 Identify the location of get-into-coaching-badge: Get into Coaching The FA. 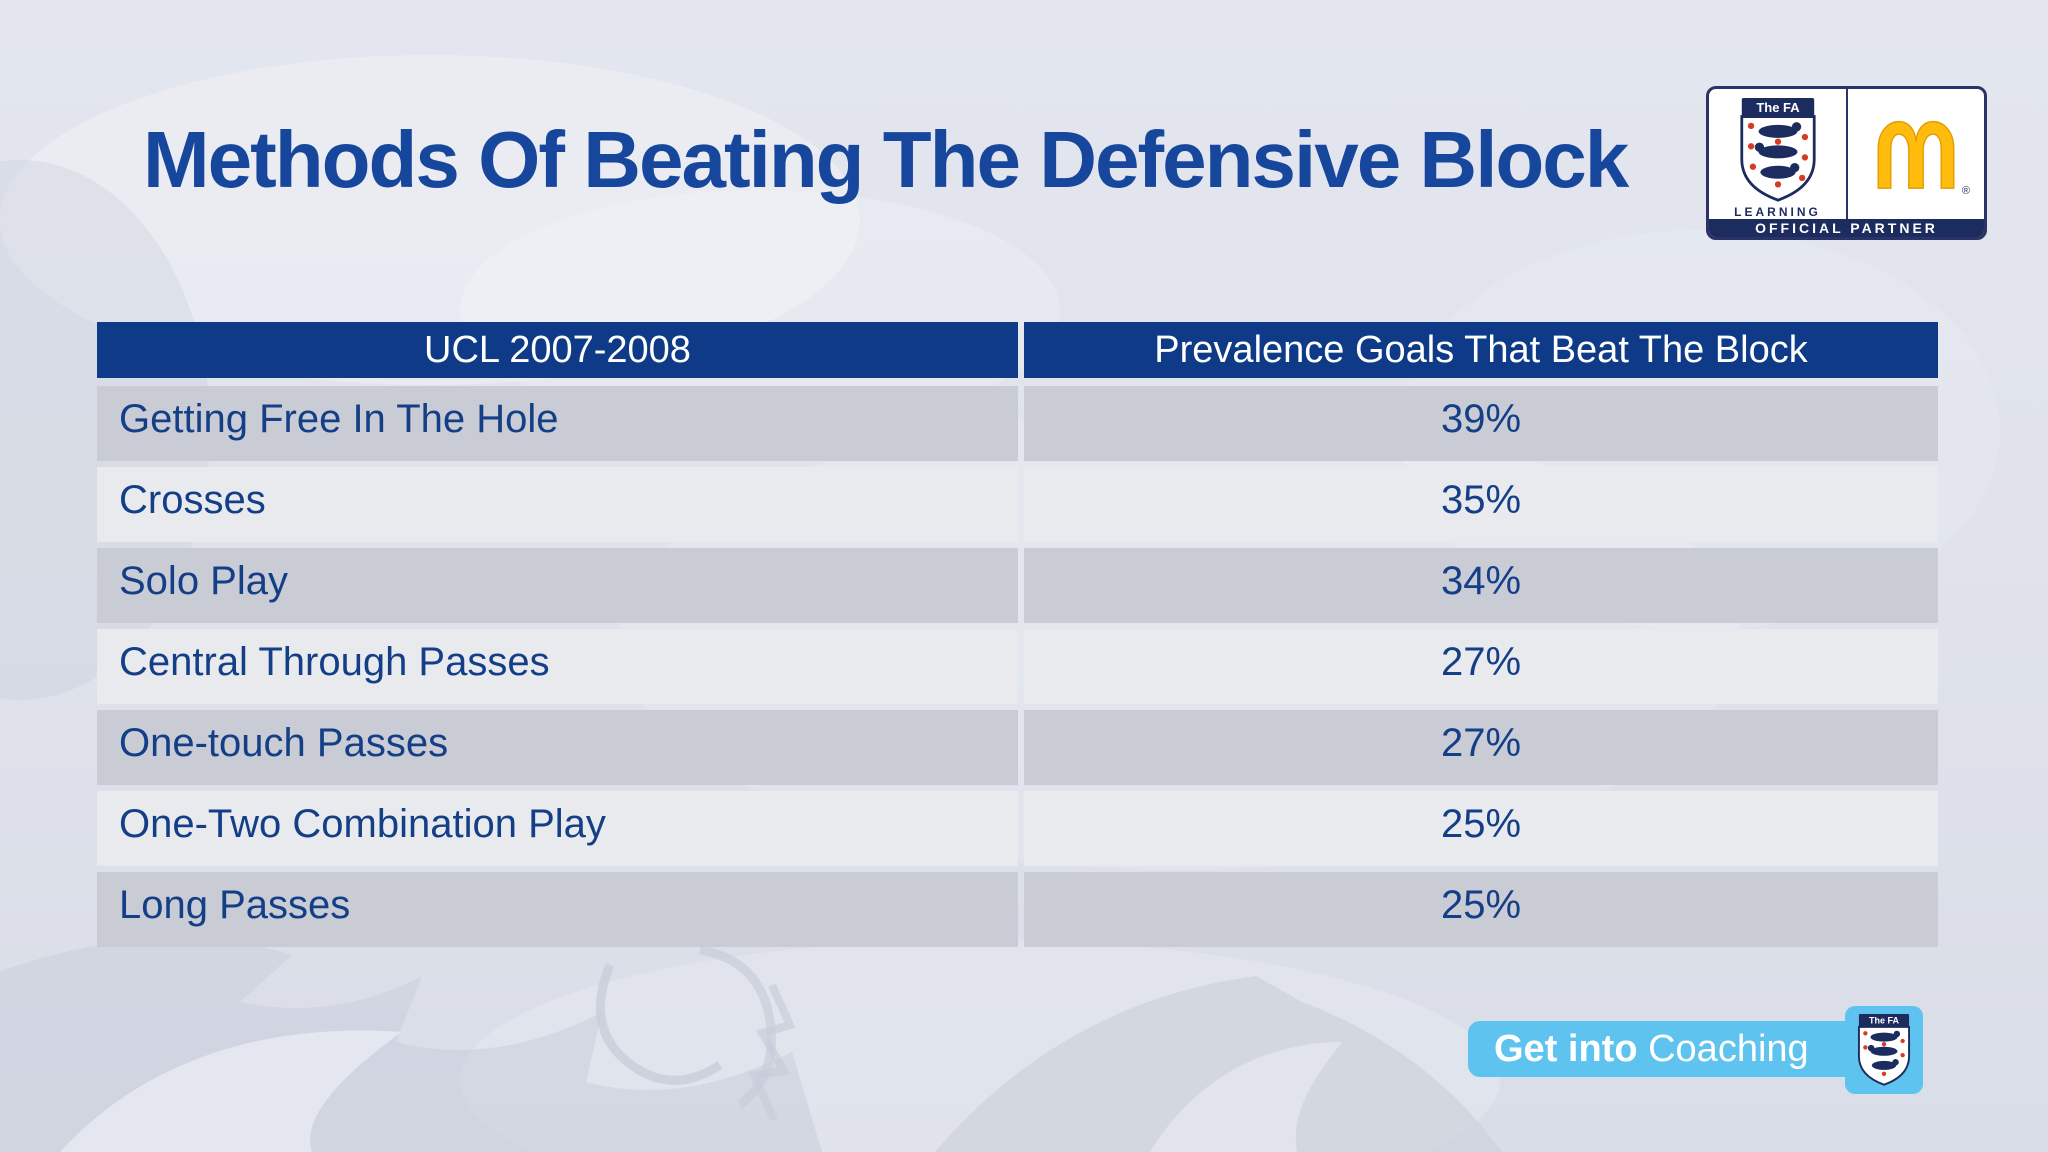
(1695, 1050).